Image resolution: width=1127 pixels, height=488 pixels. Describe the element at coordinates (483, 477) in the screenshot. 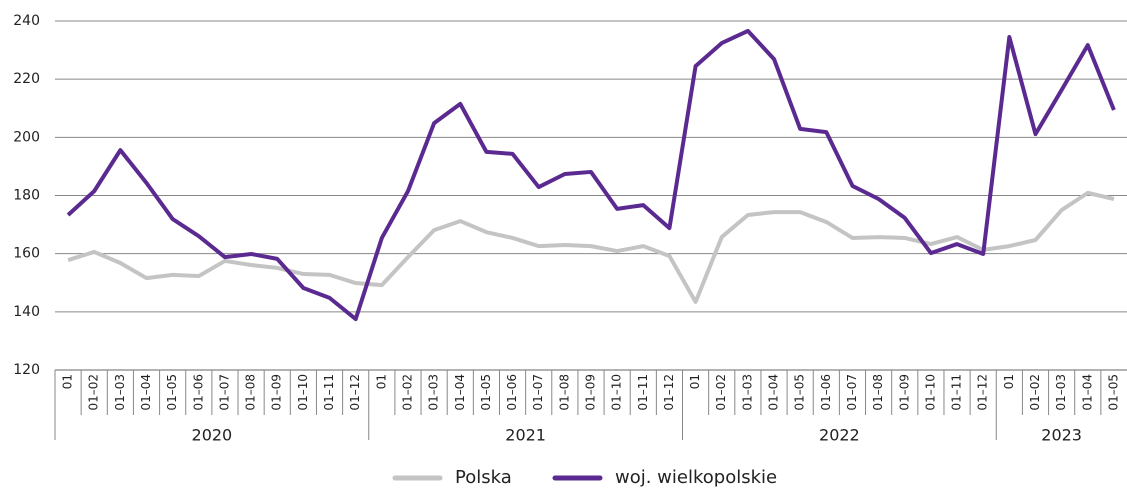

I see `legend-label: Polska` at that location.